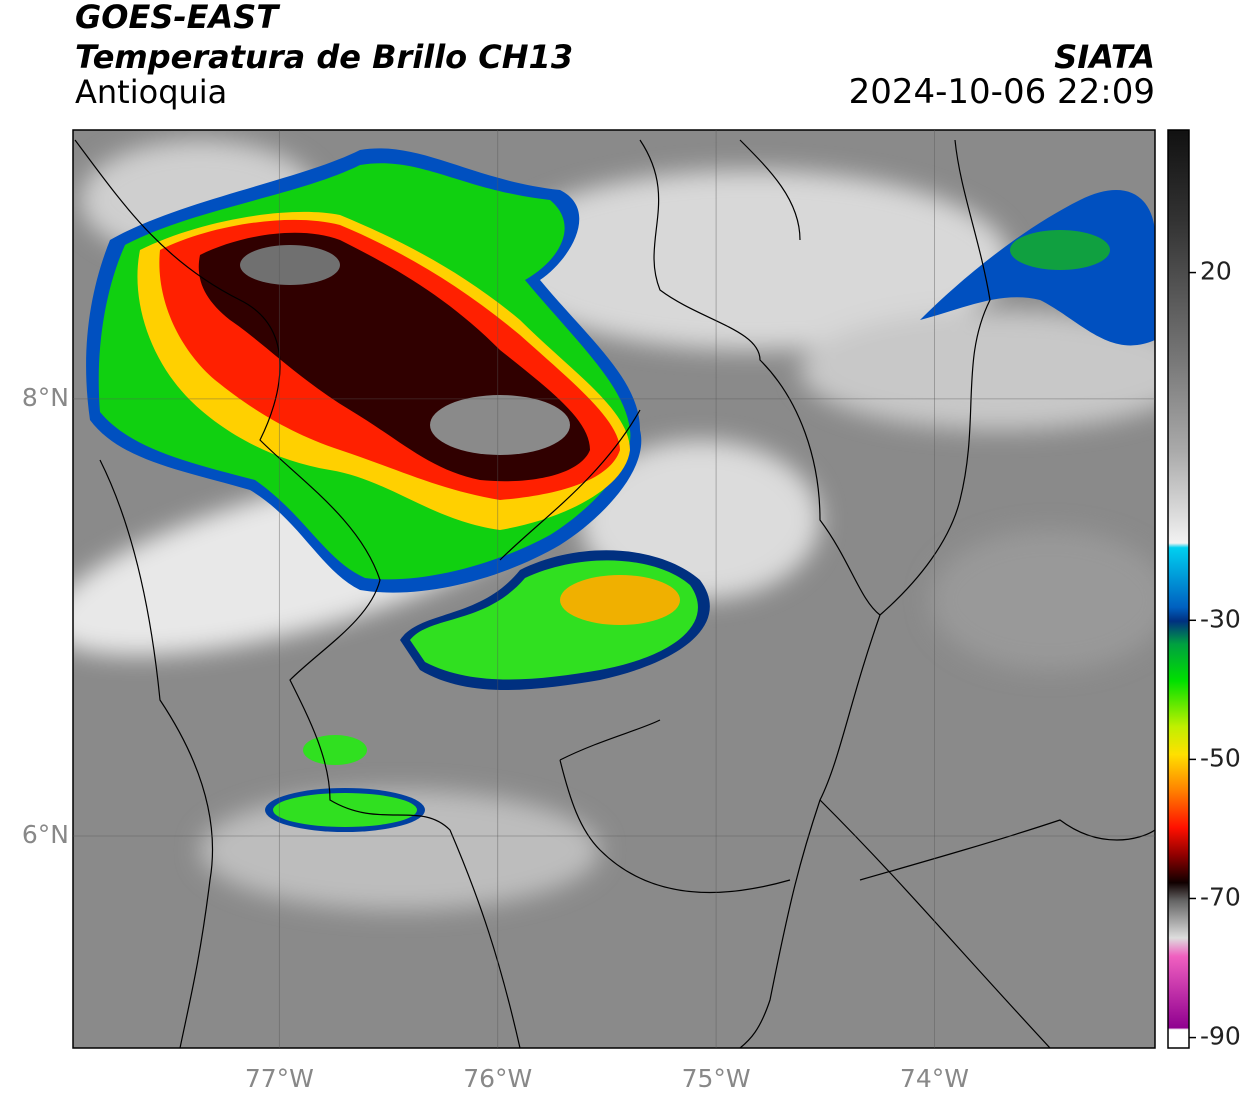  What do you see at coordinates (1104, 57) in the screenshot?
I see `source: SIATA` at bounding box center [1104, 57].